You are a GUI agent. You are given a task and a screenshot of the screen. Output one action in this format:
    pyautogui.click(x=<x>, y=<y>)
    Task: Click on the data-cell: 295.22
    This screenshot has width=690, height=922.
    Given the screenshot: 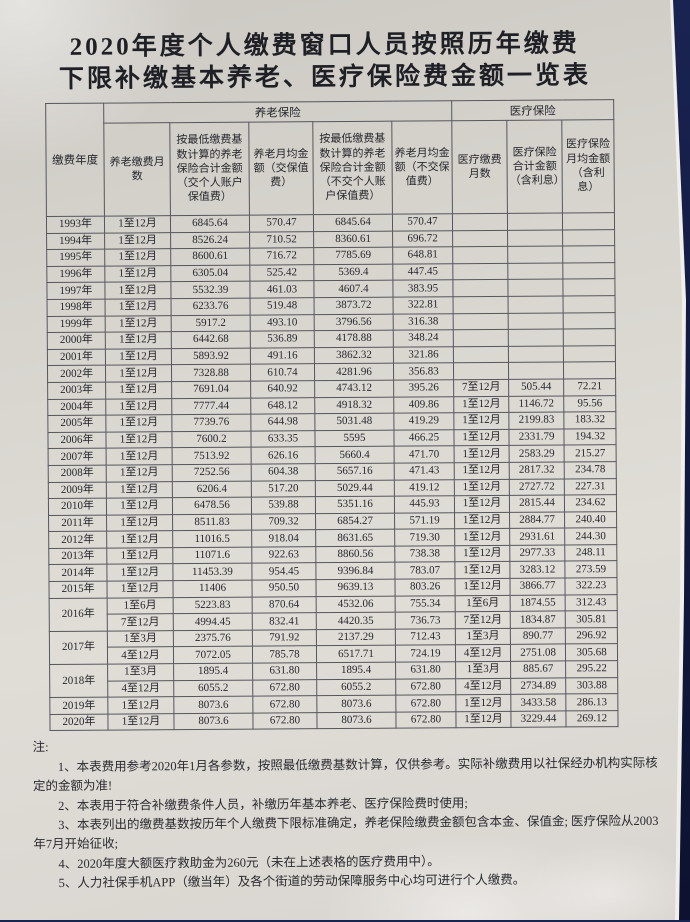 What is the action you would take?
    pyautogui.click(x=591, y=669)
    